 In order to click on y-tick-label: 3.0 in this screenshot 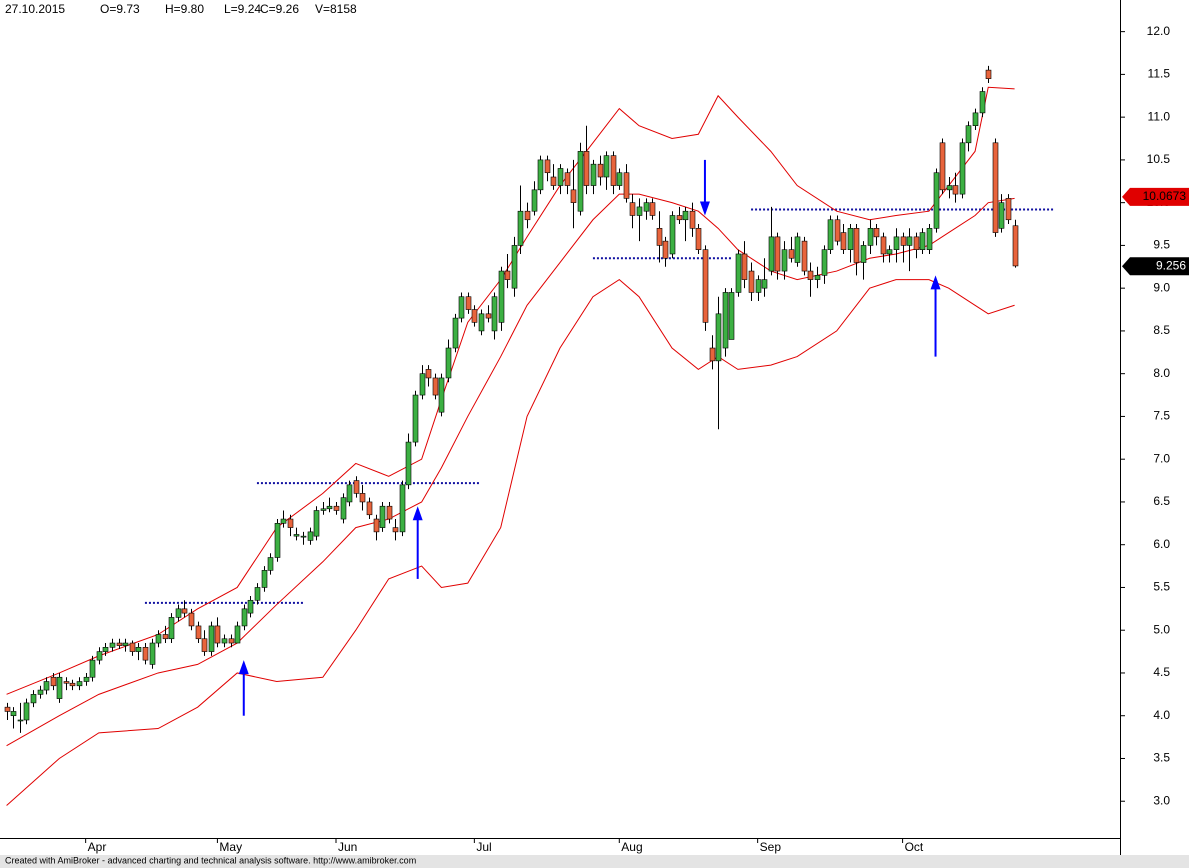, I will do `click(1161, 800)`.